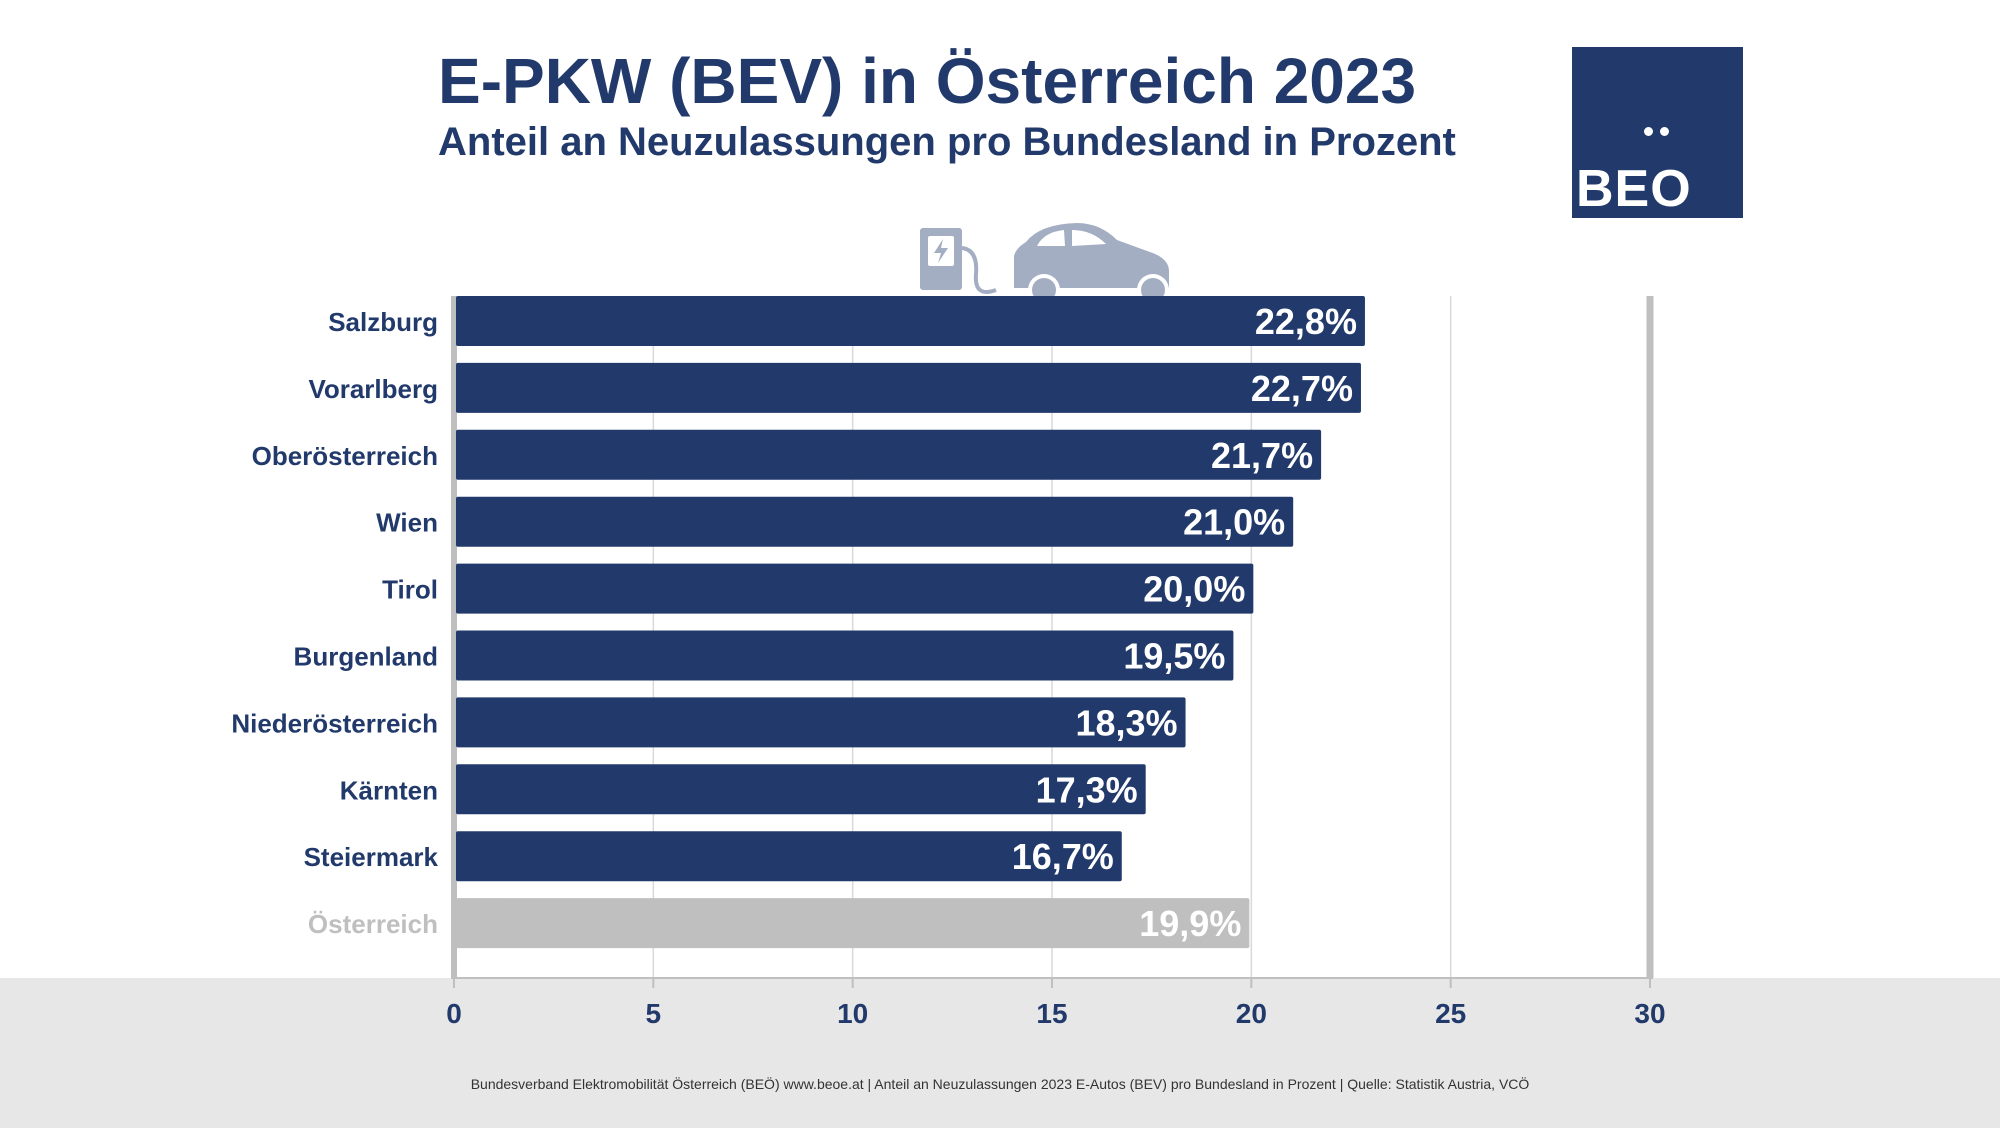  What do you see at coordinates (1657, 132) in the screenshot?
I see `beo-logo: BEO` at bounding box center [1657, 132].